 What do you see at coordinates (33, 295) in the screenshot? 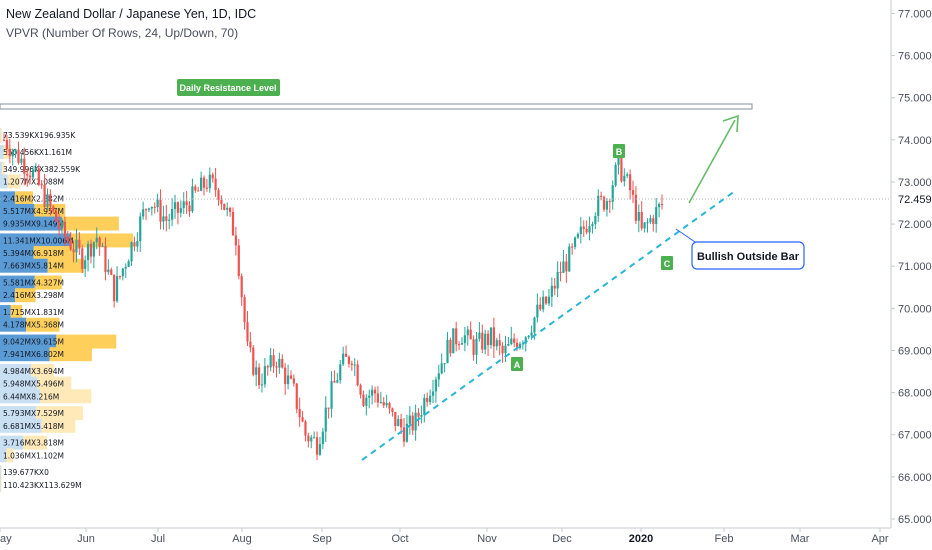
I see `vp-row-label: 2.416MX3.298M` at bounding box center [33, 295].